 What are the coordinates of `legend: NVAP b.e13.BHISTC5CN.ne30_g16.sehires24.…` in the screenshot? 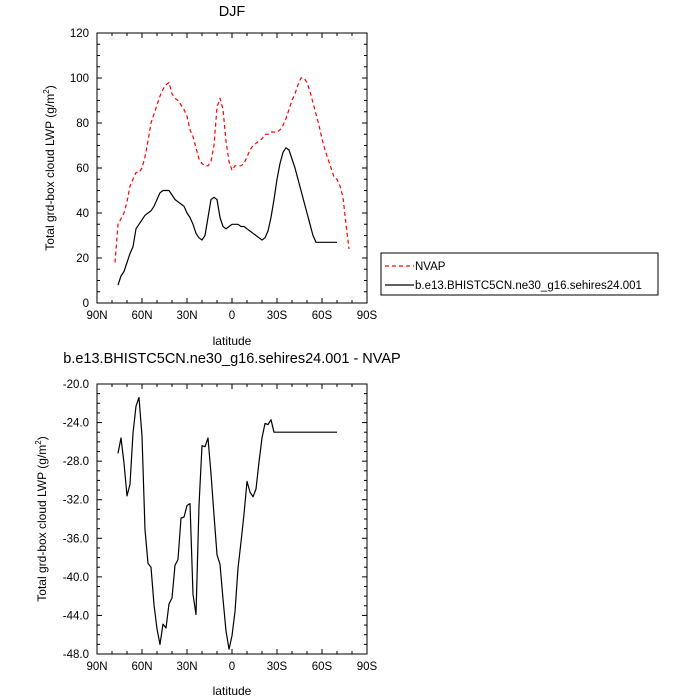 It's located at (519, 274).